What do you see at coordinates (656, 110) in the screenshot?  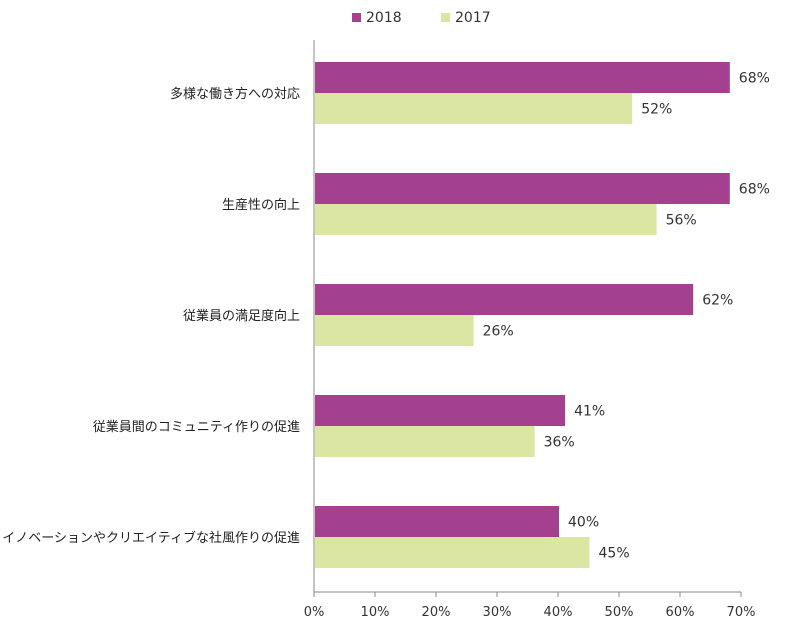 I see `value-label-2017-0: 52%` at bounding box center [656, 110].